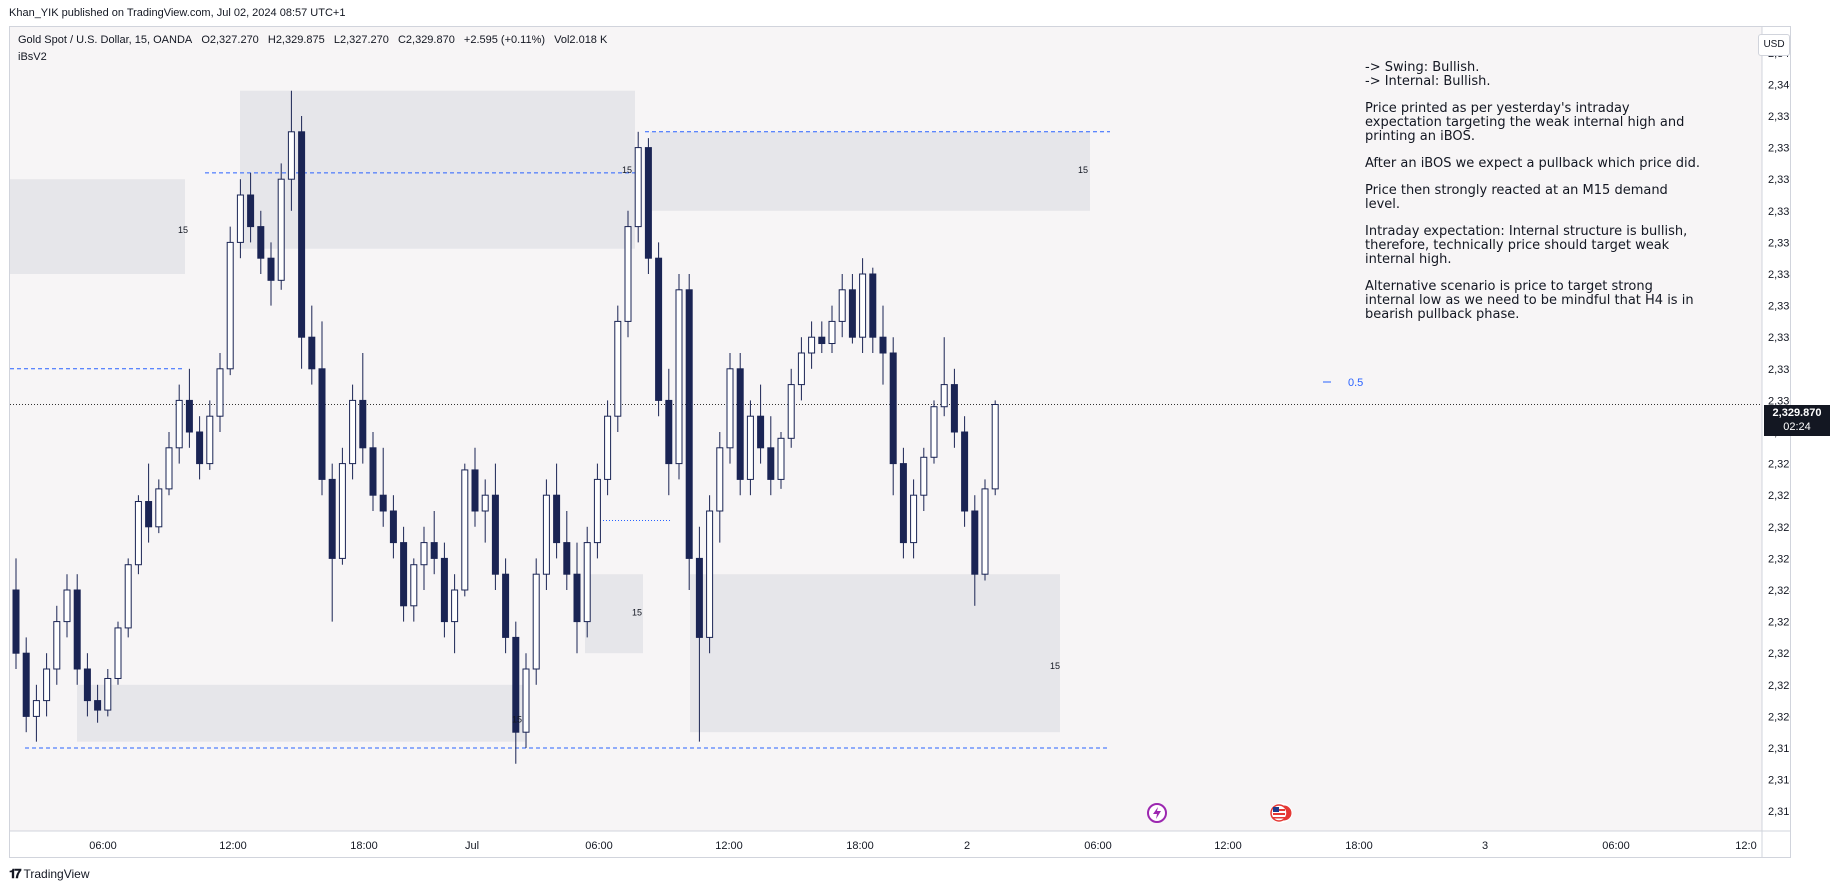 This screenshot has width=1835, height=891. I want to click on lightning-event-icon, so click(1157, 813).